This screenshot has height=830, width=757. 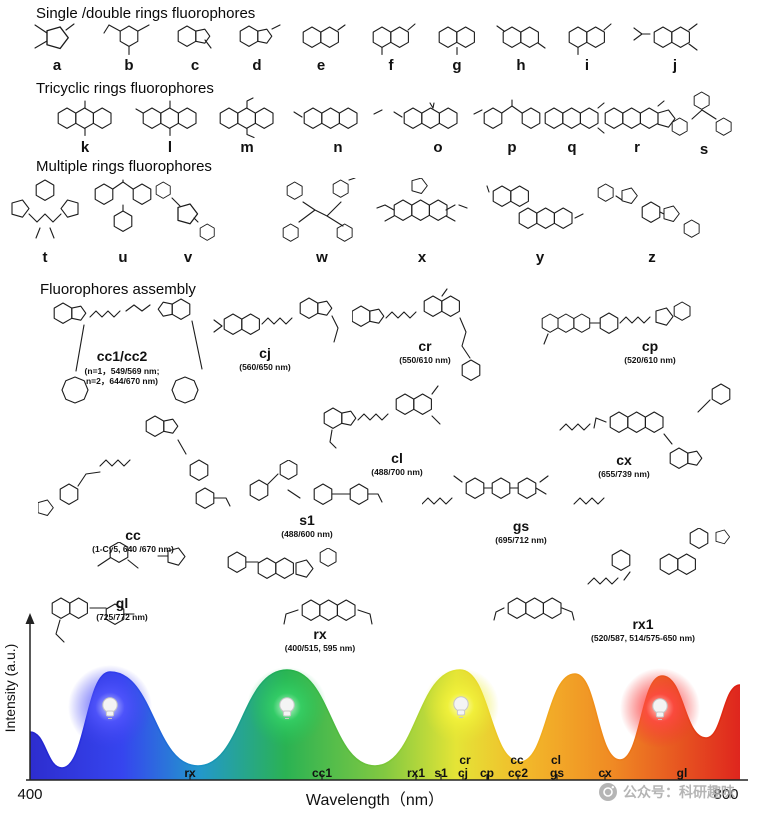 What do you see at coordinates (587, 44) in the screenshot?
I see `structure-i: i` at bounding box center [587, 44].